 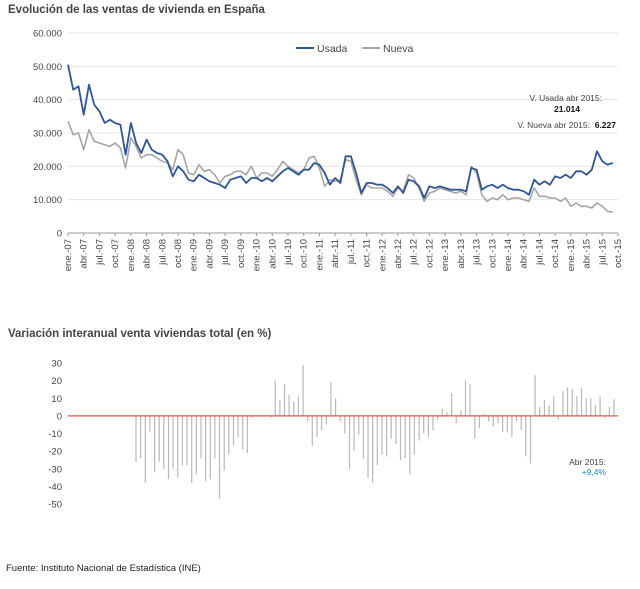 What do you see at coordinates (131, 255) in the screenshot?
I see `x-tick-label: ene.-08` at bounding box center [131, 255].